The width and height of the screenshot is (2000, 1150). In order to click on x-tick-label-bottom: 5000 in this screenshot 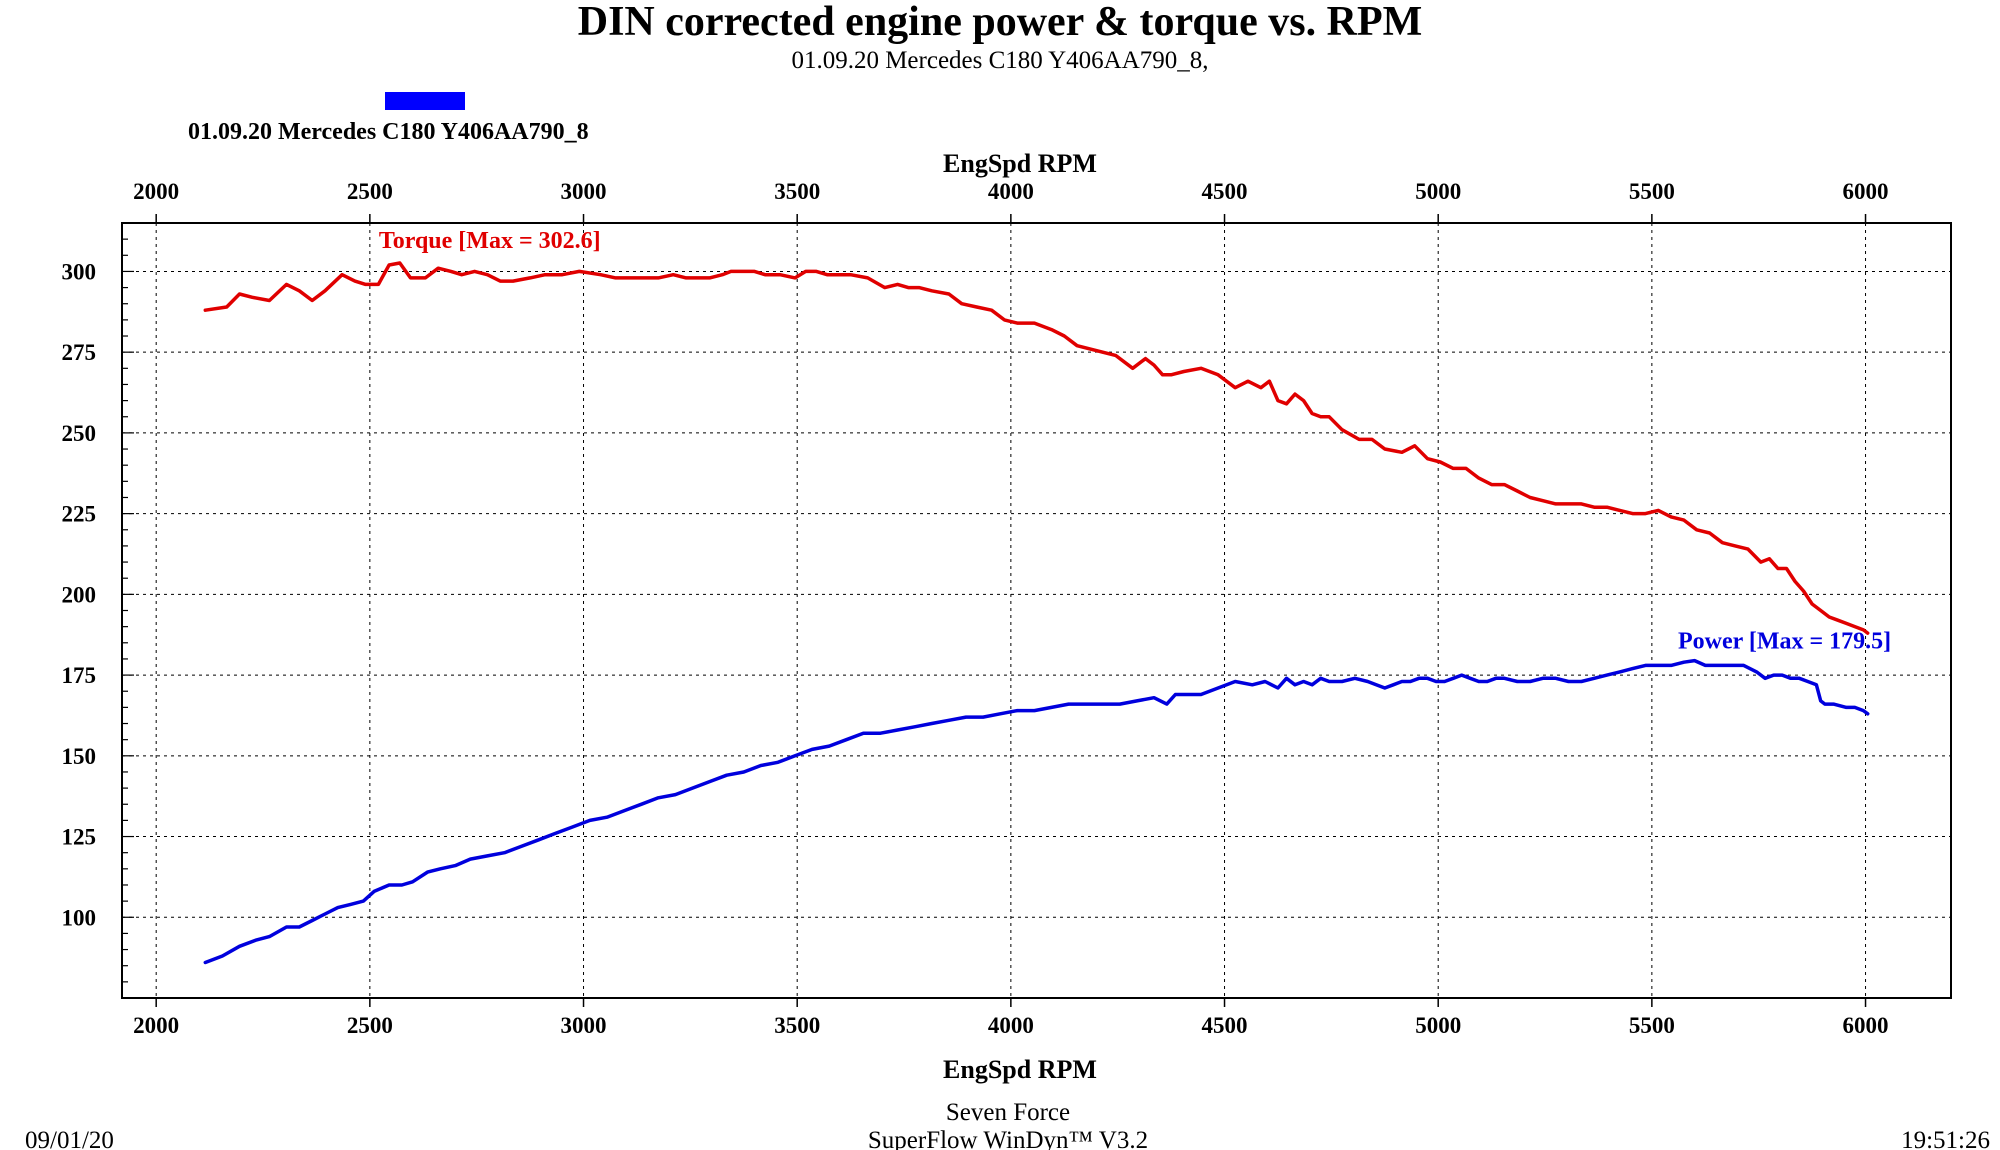, I will do `click(1438, 1025)`.